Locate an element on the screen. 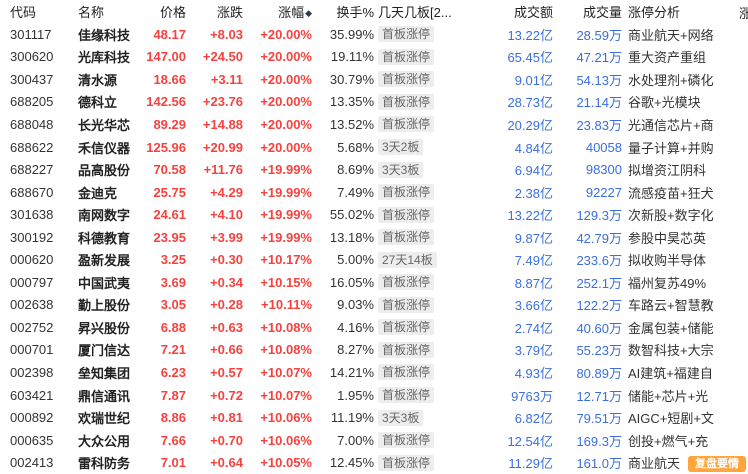  stock-name: 南网数字 is located at coordinates (104, 216).